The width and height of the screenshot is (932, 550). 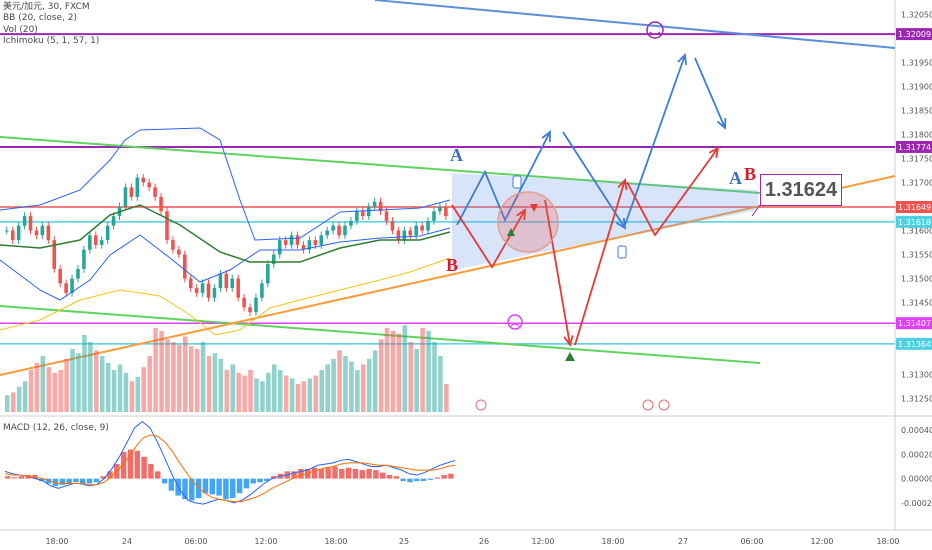 I want to click on macd-tick-label: 0.00040, so click(x=916, y=430).